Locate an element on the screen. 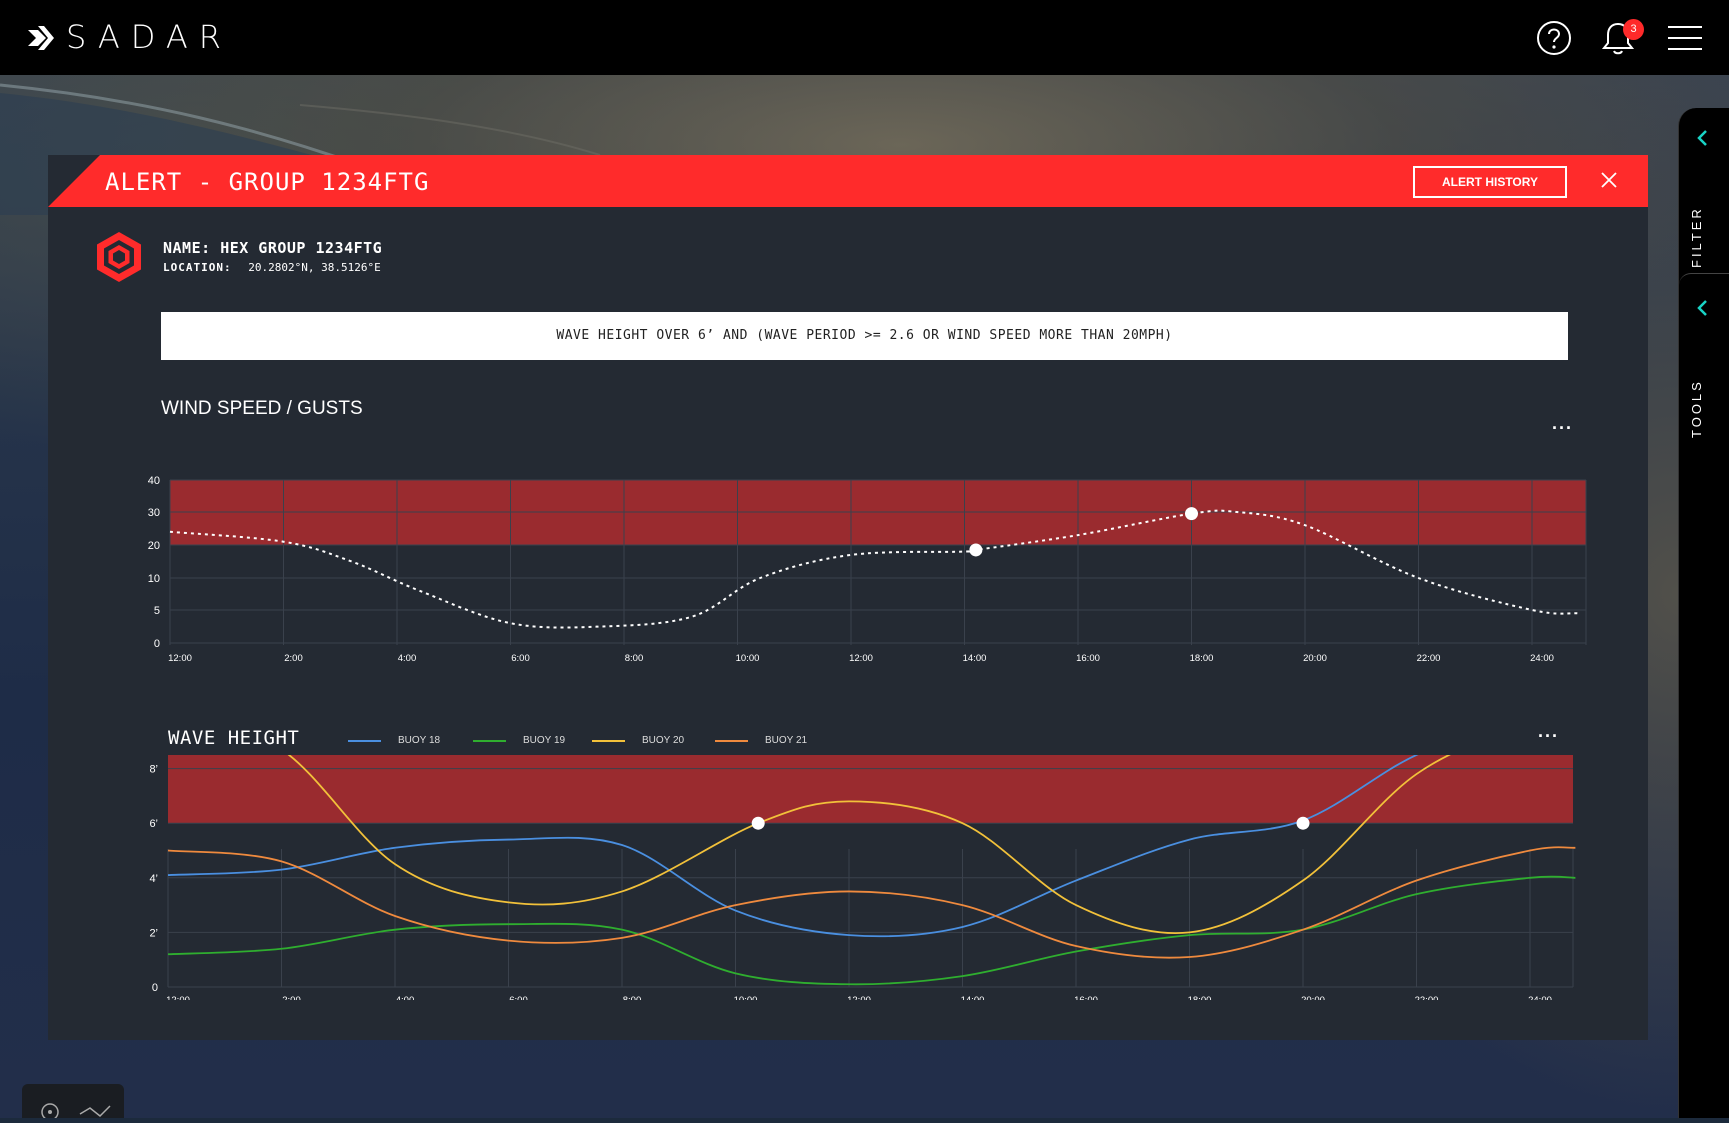  name-value: HEX GROUP 1234FTG is located at coordinates (301, 248).